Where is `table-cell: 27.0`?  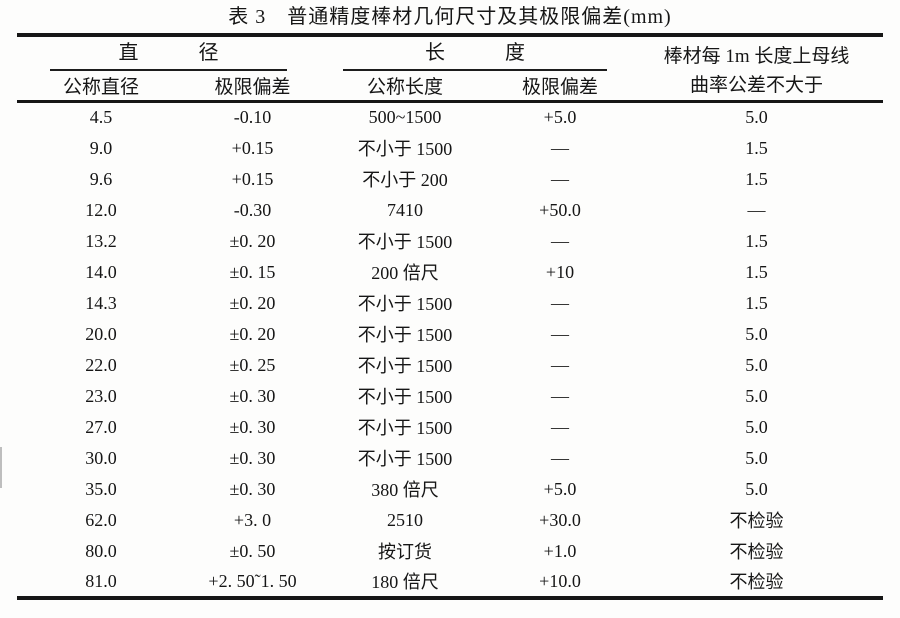
table-cell: 27.0 is located at coordinates (101, 426).